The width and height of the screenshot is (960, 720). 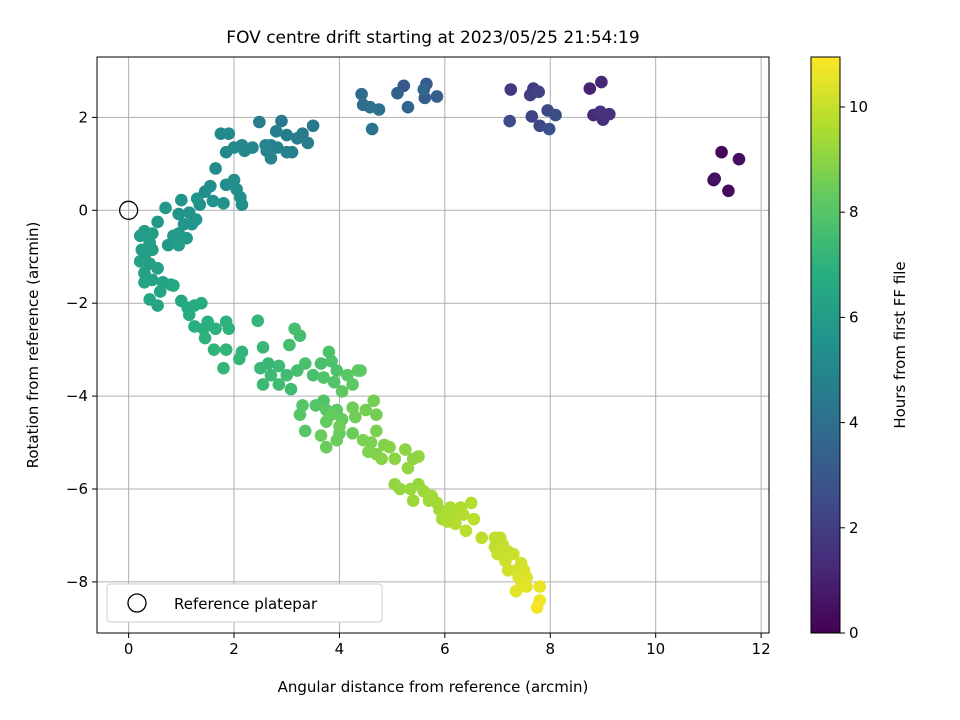 I want to click on colorbar-tick-label: 10, so click(x=858, y=107).